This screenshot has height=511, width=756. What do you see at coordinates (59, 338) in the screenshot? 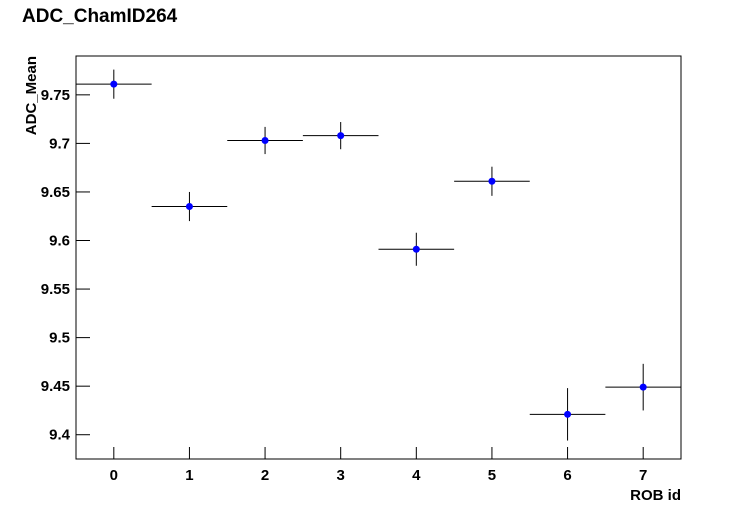
I see `y-tick-label: 9.5` at bounding box center [59, 338].